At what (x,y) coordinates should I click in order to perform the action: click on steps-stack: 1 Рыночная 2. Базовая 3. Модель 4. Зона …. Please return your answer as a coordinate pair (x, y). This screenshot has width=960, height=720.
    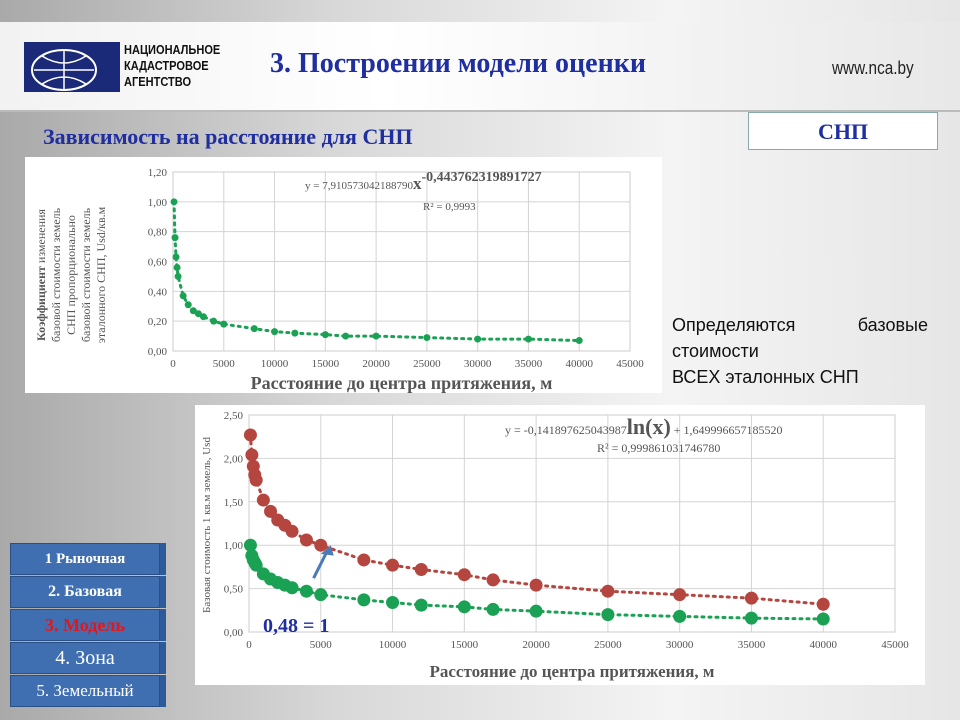
    Looking at the image, I should click on (85, 625).